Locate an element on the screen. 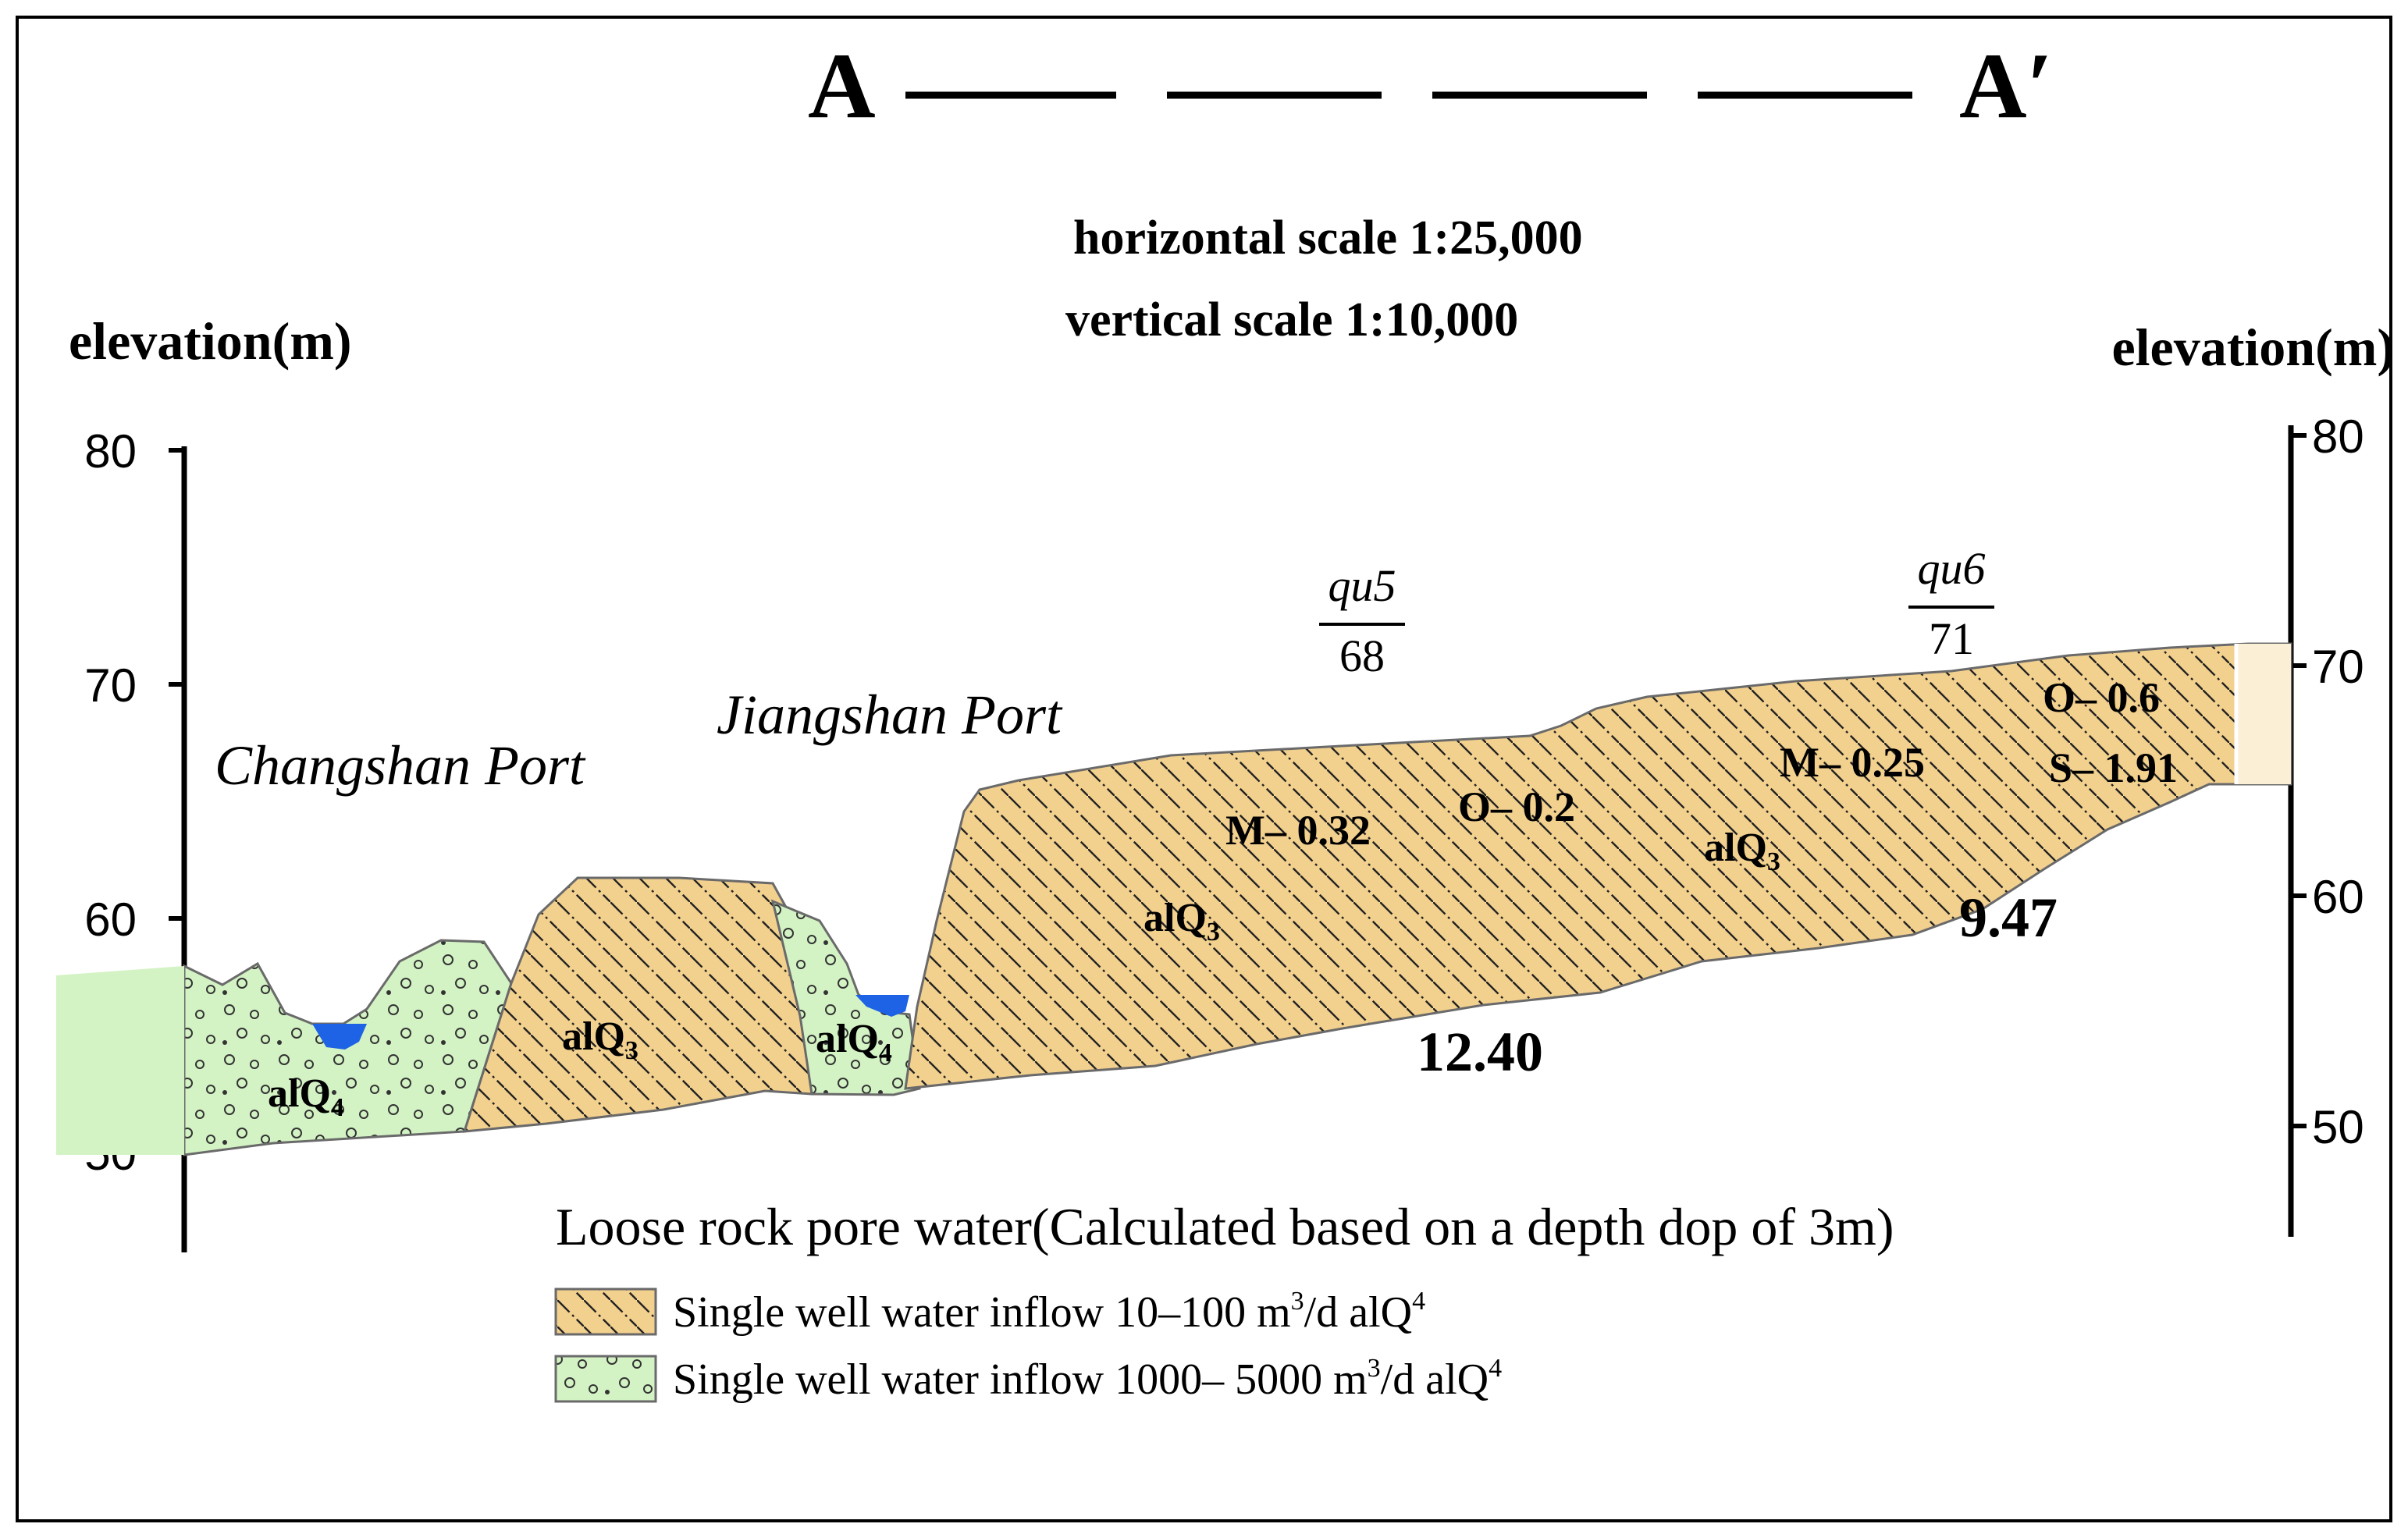 The width and height of the screenshot is (2408, 1538). well-qu6: qu6 71 is located at coordinates (1951, 603).